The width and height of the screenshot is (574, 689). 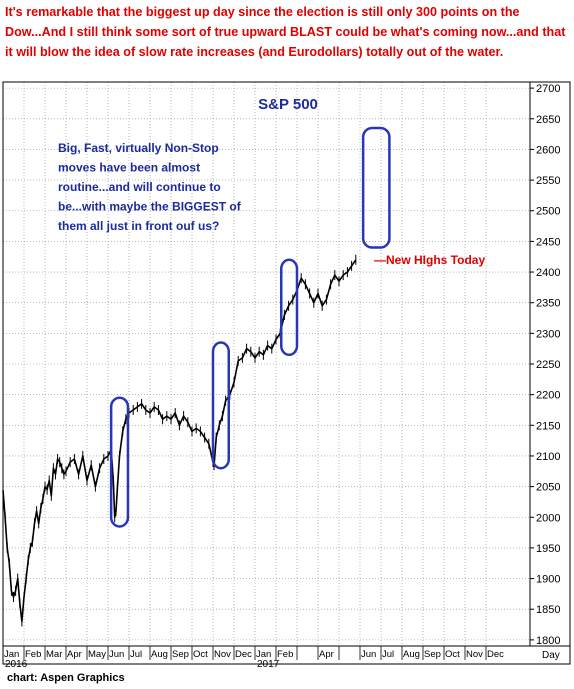 I want to click on x-unit-label: Day, so click(x=551, y=655).